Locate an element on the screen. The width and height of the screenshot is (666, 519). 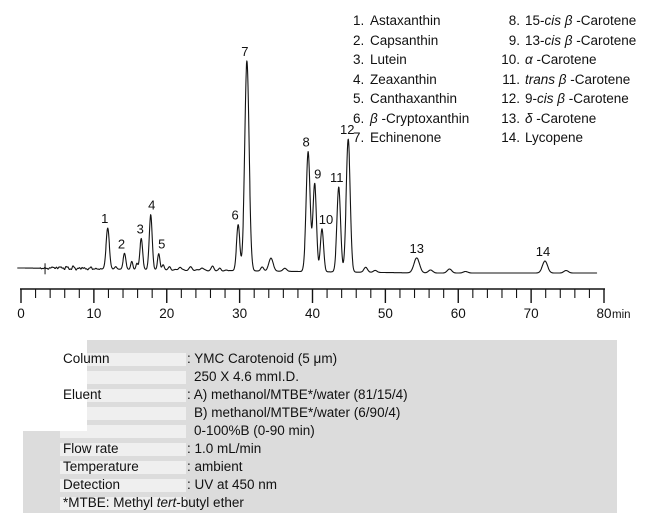
legend-item-name: trans β -Carotene is located at coordinates (578, 79).